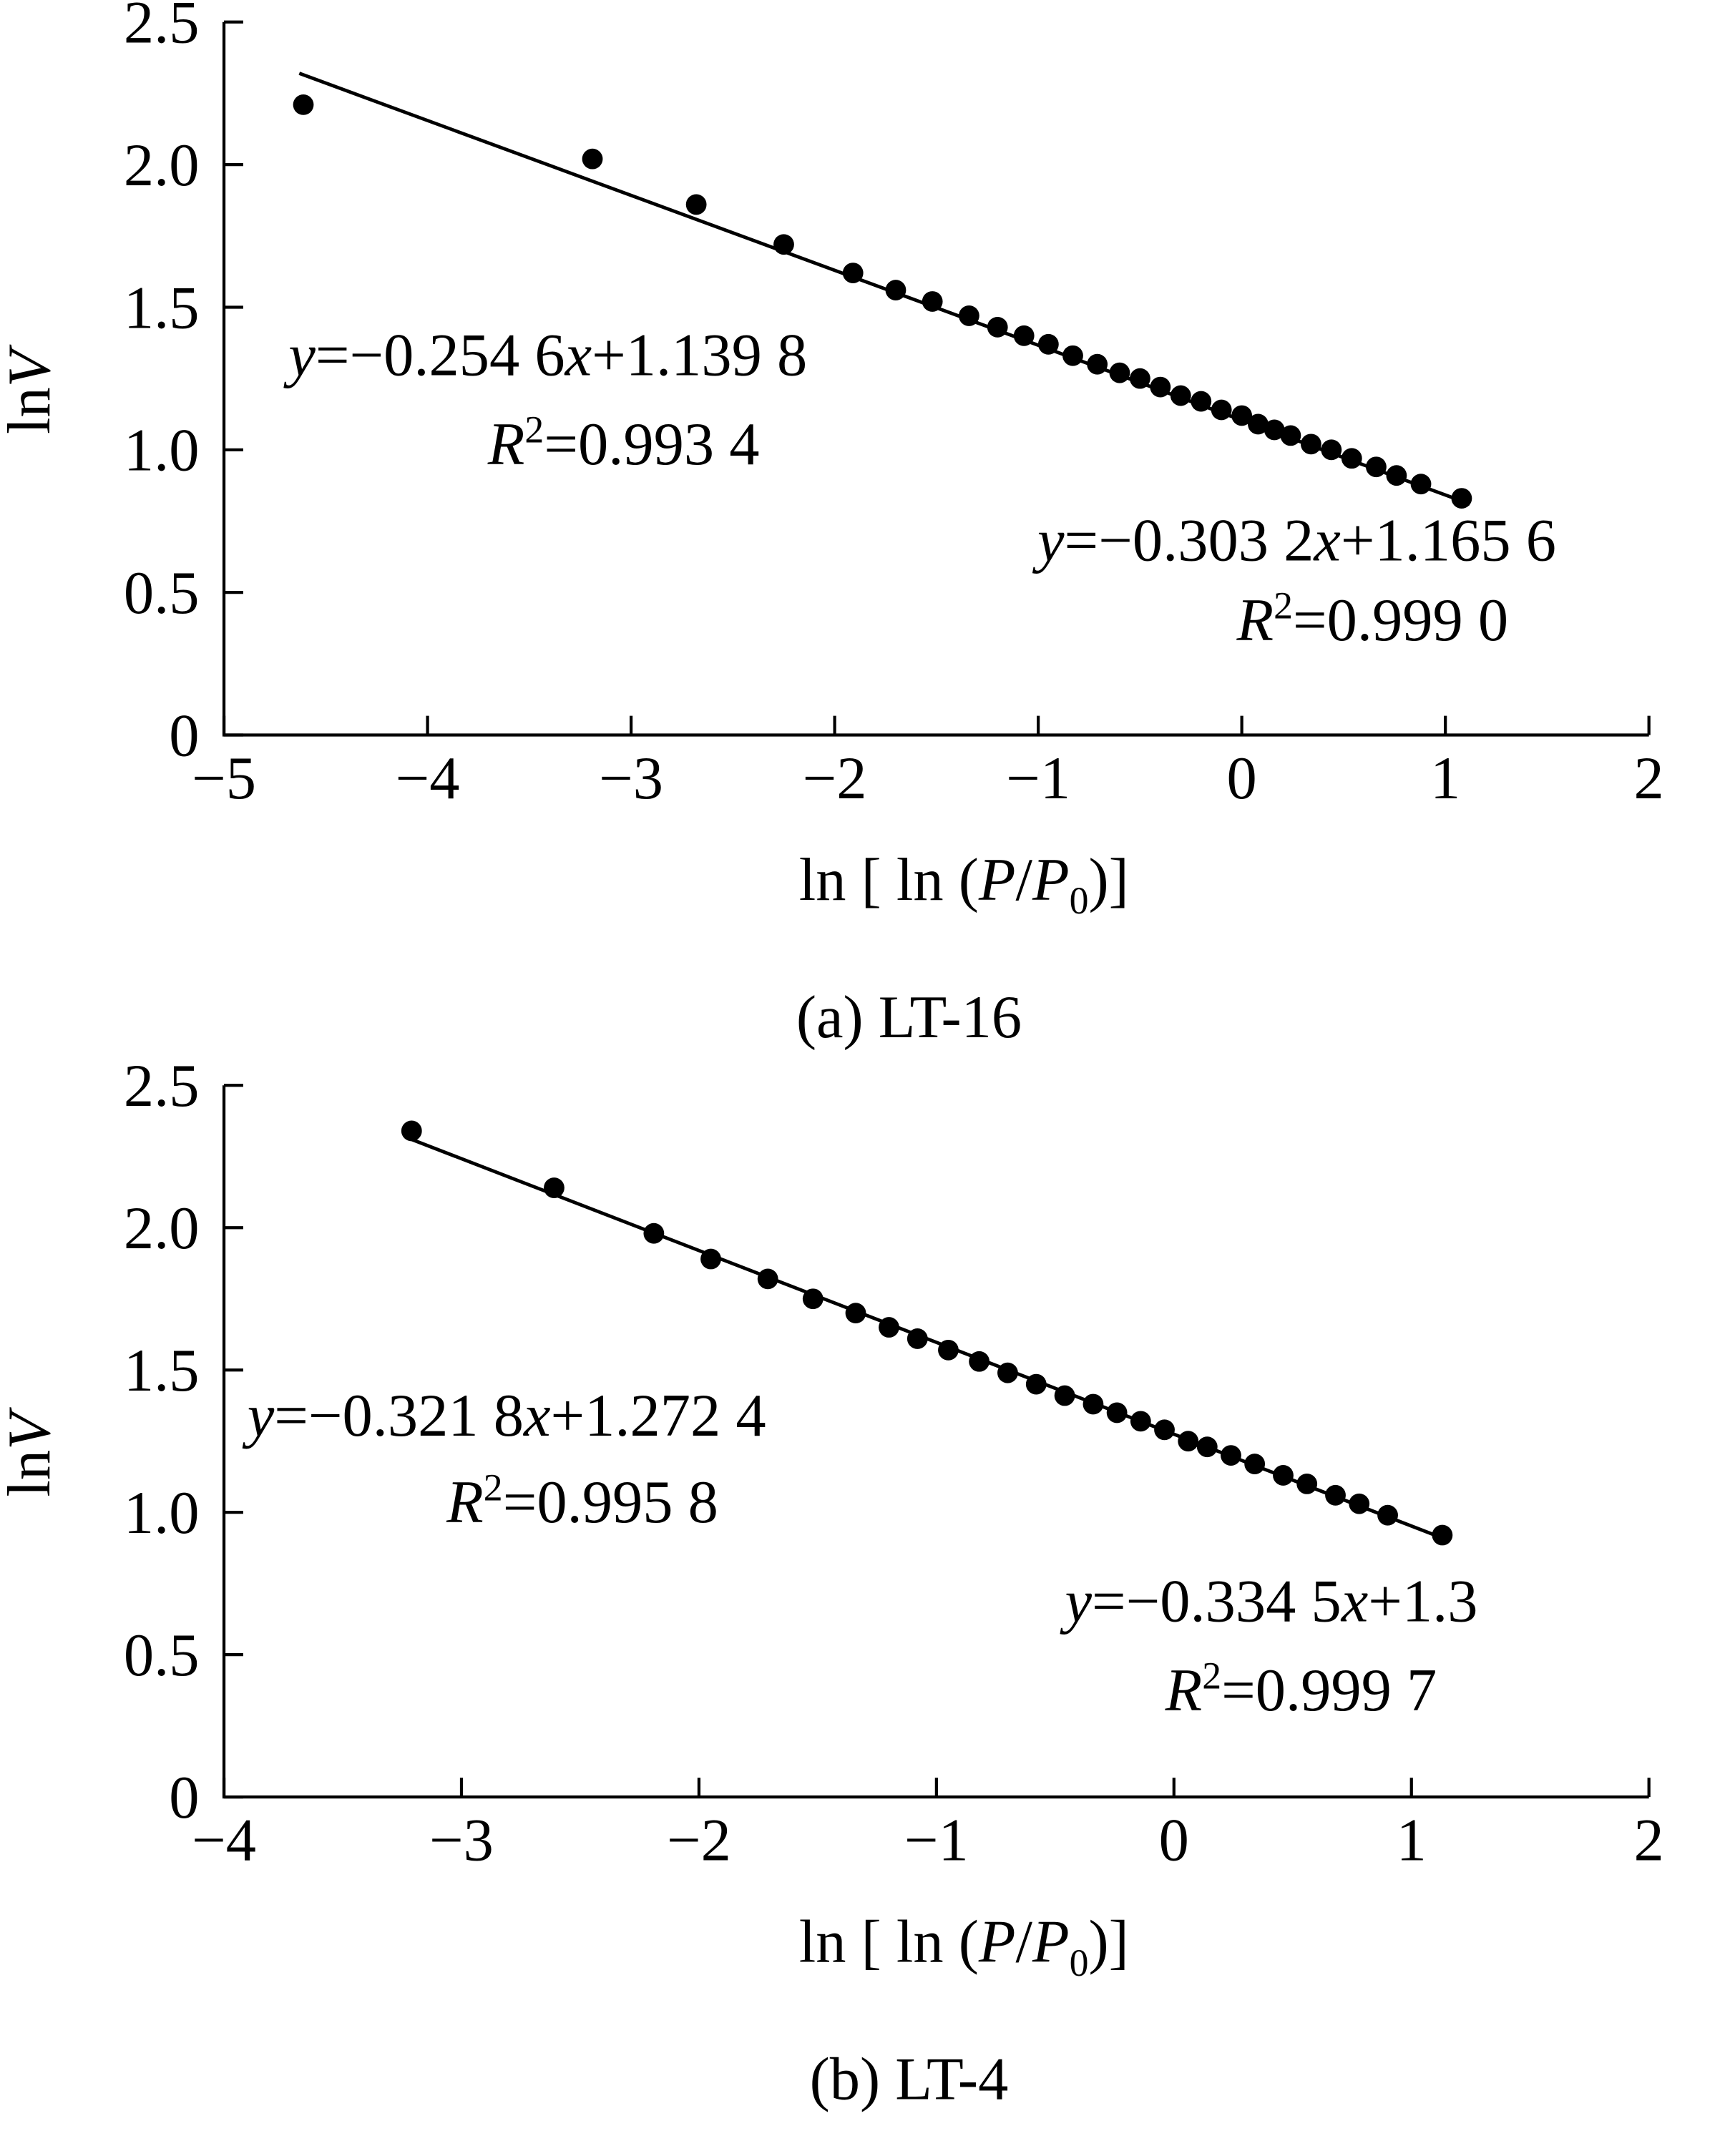  Describe the element at coordinates (1448, 541) in the screenshot. I see `text-part: +1.165 6` at that location.